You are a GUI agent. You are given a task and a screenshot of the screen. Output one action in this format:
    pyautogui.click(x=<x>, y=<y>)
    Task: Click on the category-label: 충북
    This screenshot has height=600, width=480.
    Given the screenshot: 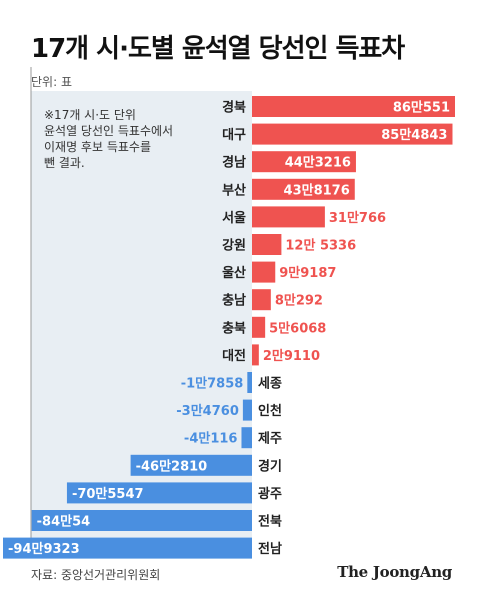 What is the action you would take?
    pyautogui.click(x=234, y=328)
    